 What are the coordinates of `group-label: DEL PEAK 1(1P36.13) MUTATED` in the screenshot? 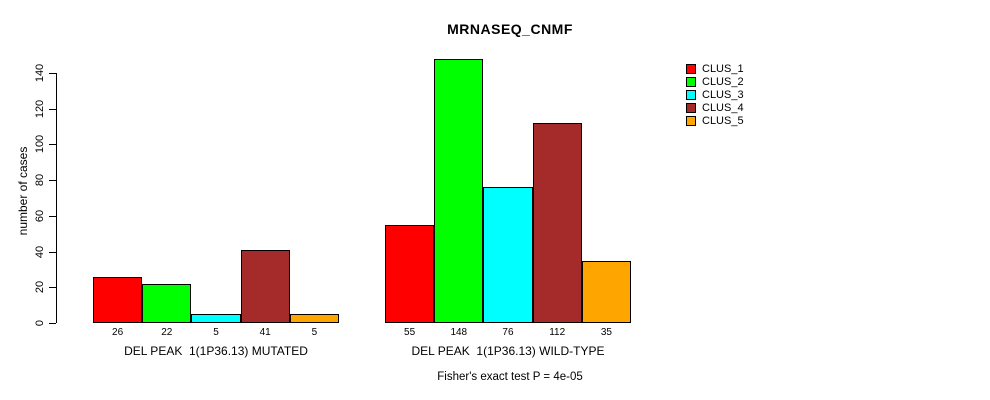 It's located at (216, 351).